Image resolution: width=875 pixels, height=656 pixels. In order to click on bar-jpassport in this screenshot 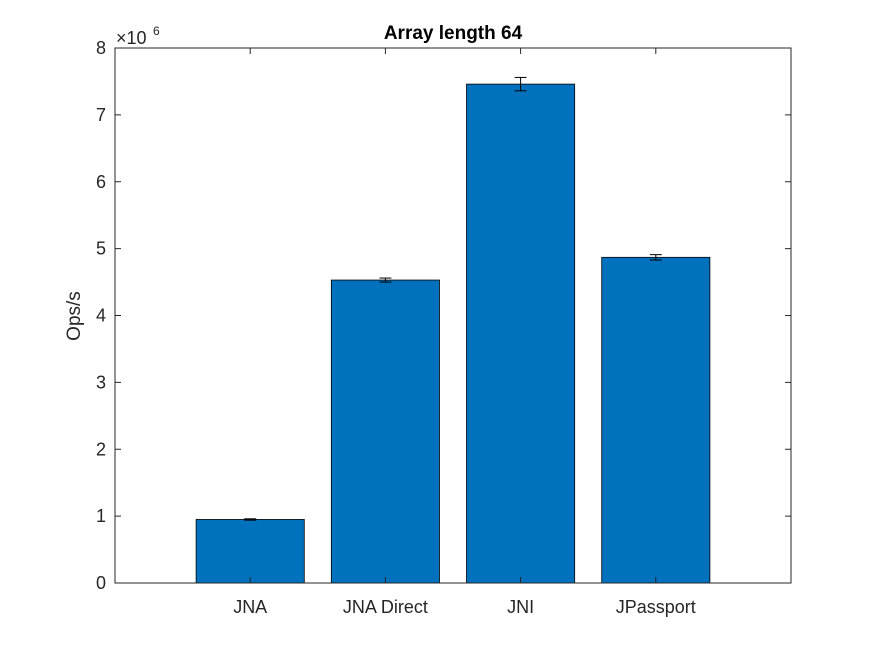, I will do `click(656, 420)`.